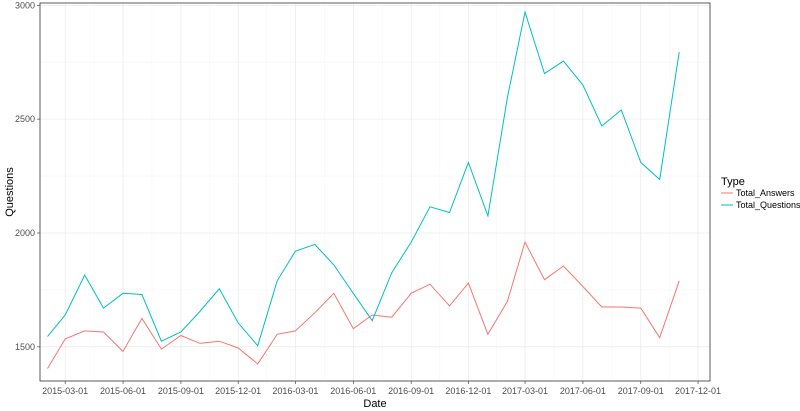 The image size is (800, 411). Describe the element at coordinates (10, 192) in the screenshot. I see `y-axis-title: Questions` at that location.